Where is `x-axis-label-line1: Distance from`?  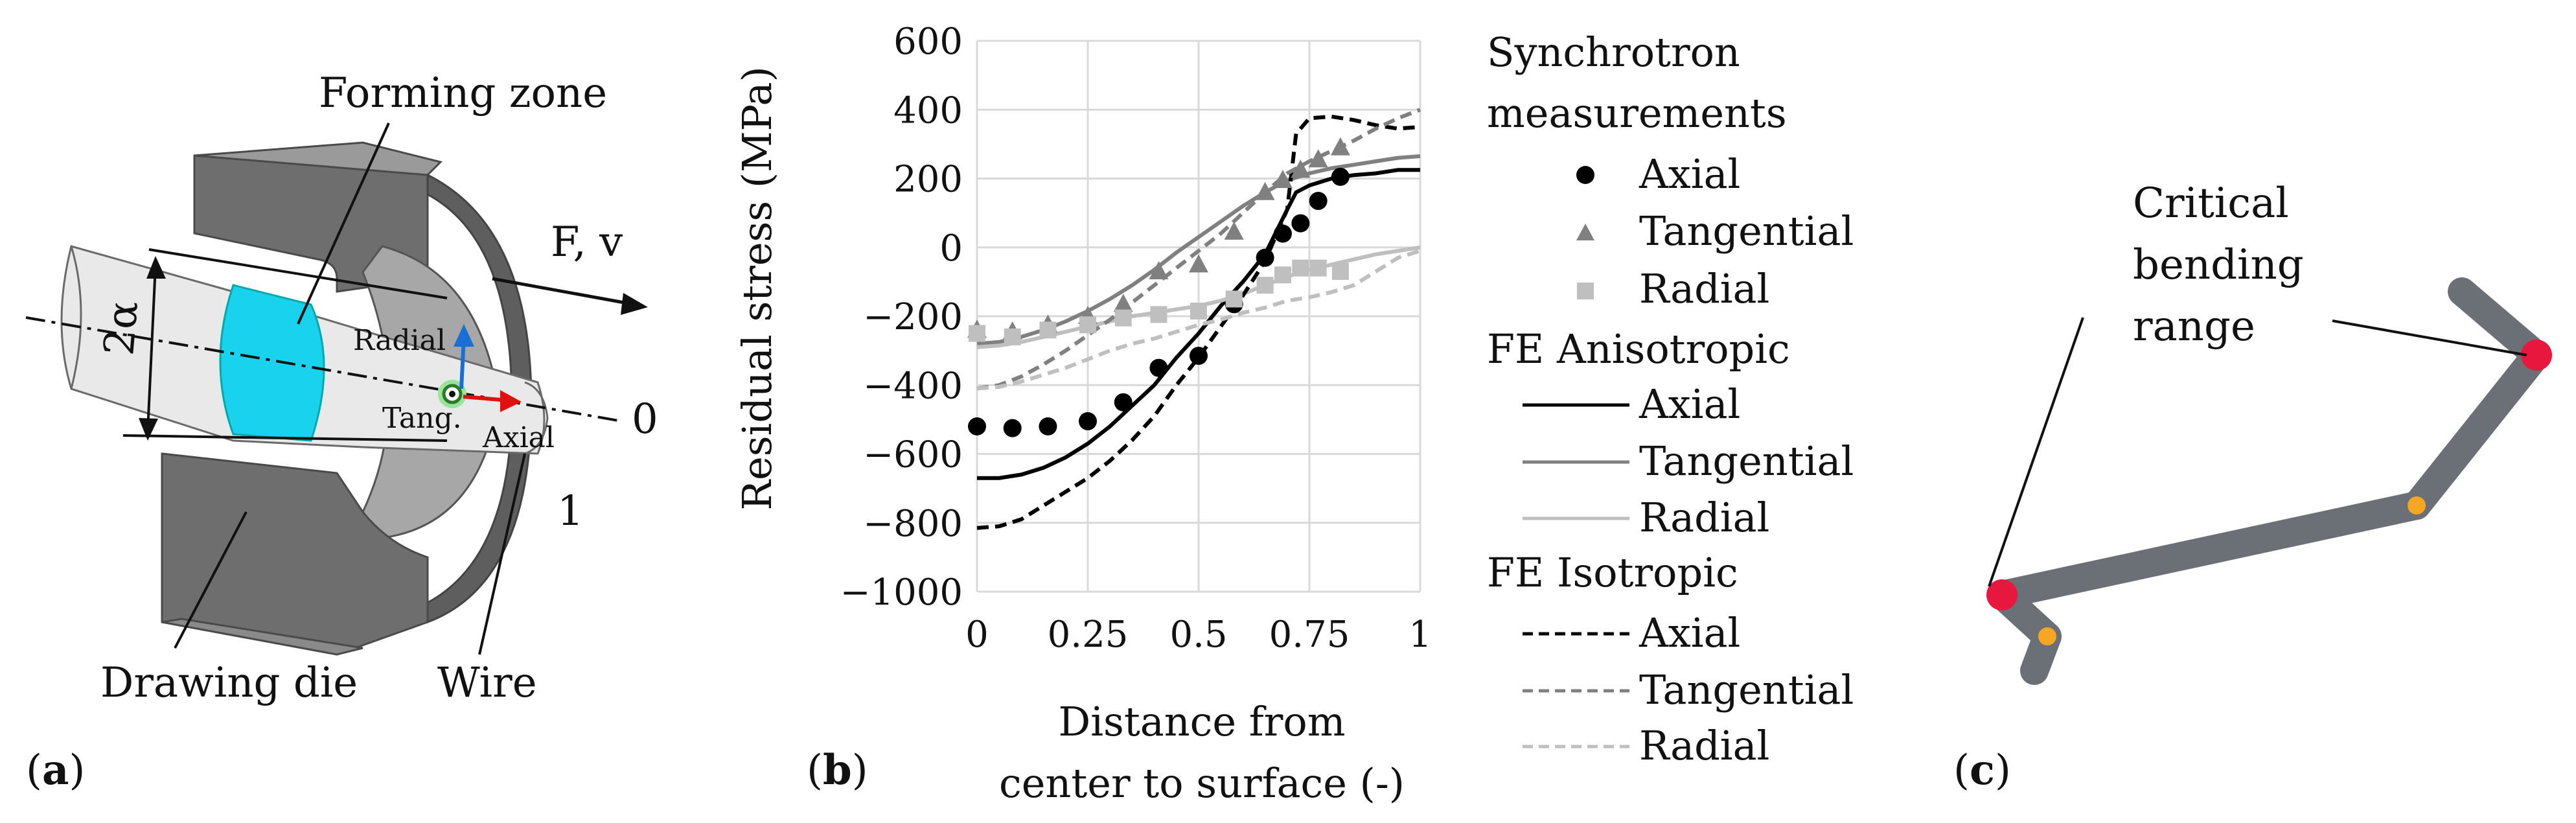 x-axis-label-line1: Distance from is located at coordinates (1202, 721).